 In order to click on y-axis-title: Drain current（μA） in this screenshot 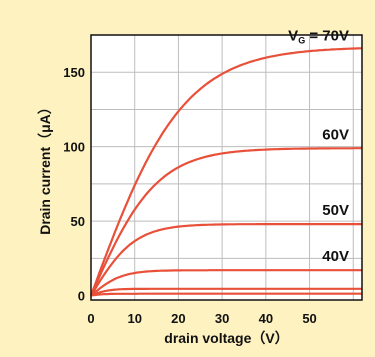, I will do `click(45, 167)`.